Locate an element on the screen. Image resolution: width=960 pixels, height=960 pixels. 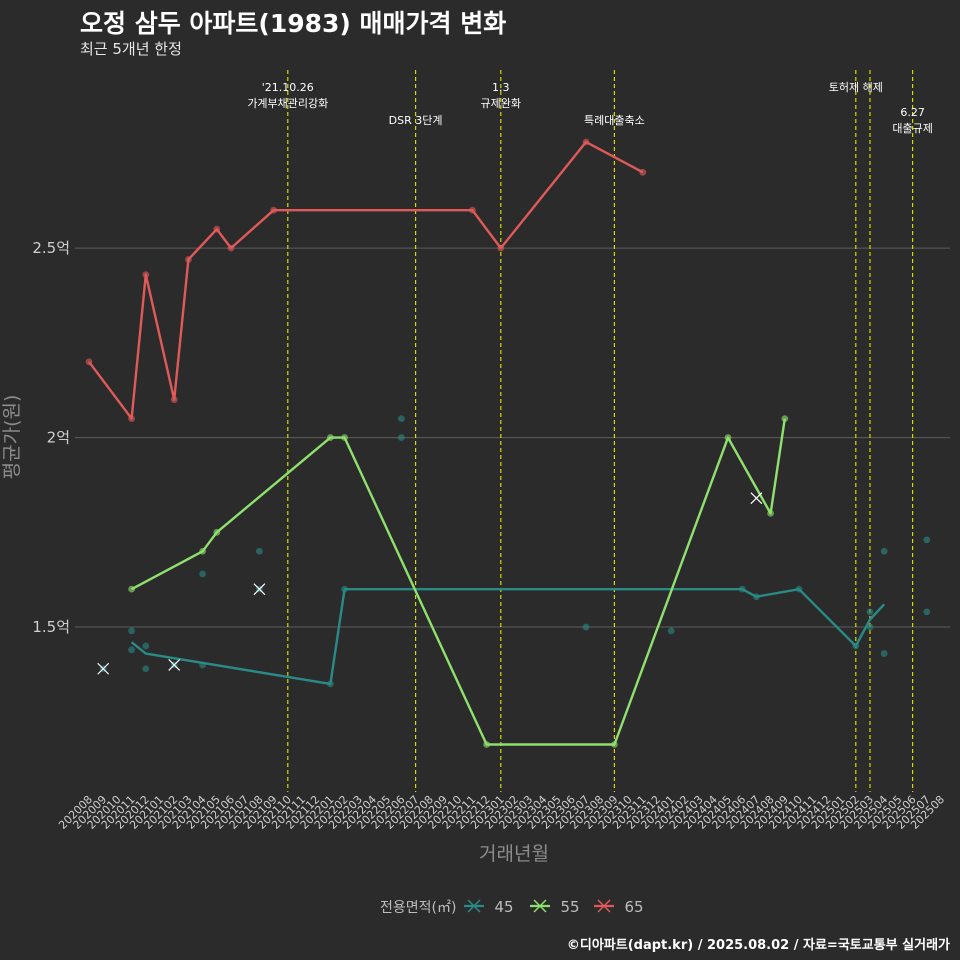
y-tick-label: 2.5억 is located at coordinates (51, 248).